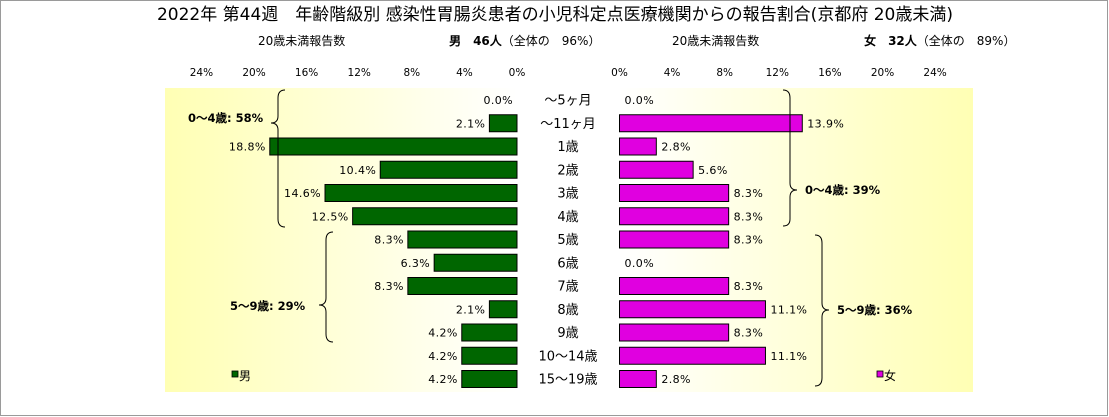  I want to click on female-axis-tick-label: 24%, so click(934, 73).